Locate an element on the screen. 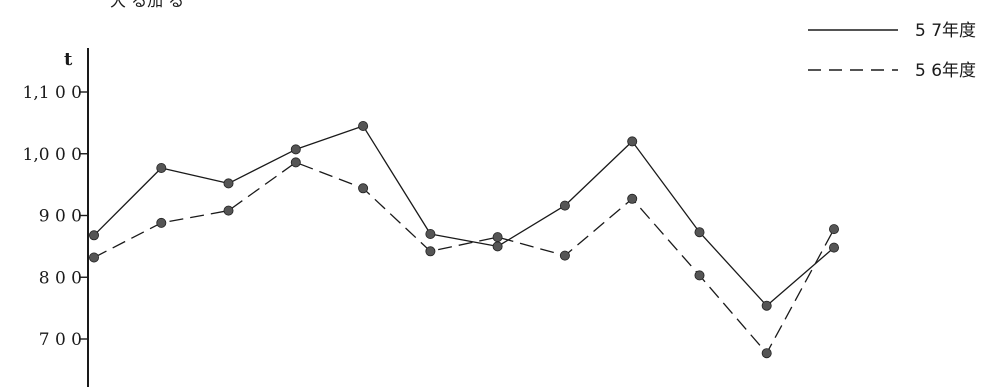 This screenshot has height=387, width=1005. y-tick-label-700: 7 0 0 is located at coordinates (60, 340).